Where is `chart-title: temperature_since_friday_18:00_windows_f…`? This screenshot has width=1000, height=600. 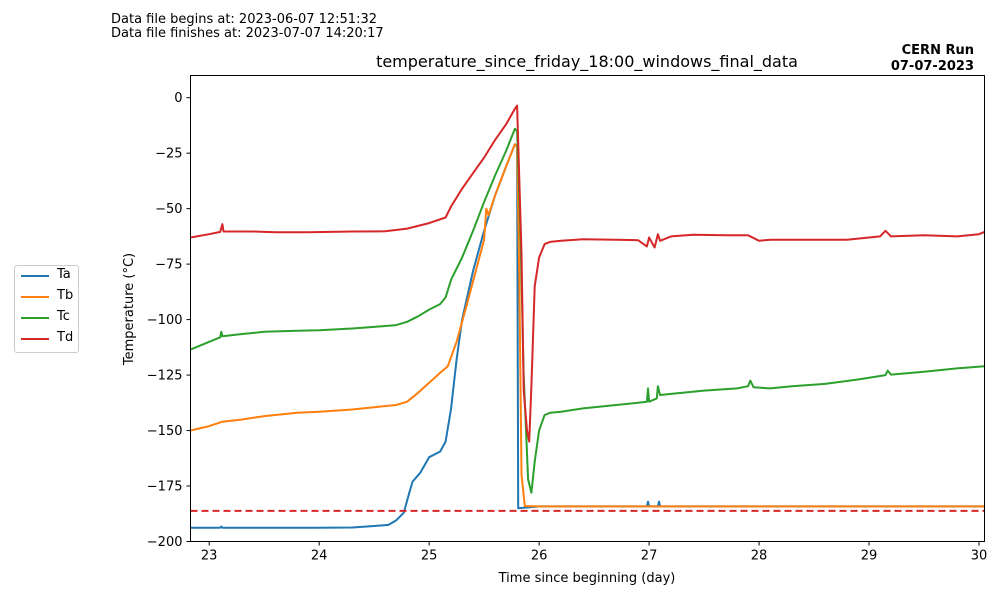
chart-title: temperature_since_friday_18:00_windows_f… is located at coordinates (587, 62).